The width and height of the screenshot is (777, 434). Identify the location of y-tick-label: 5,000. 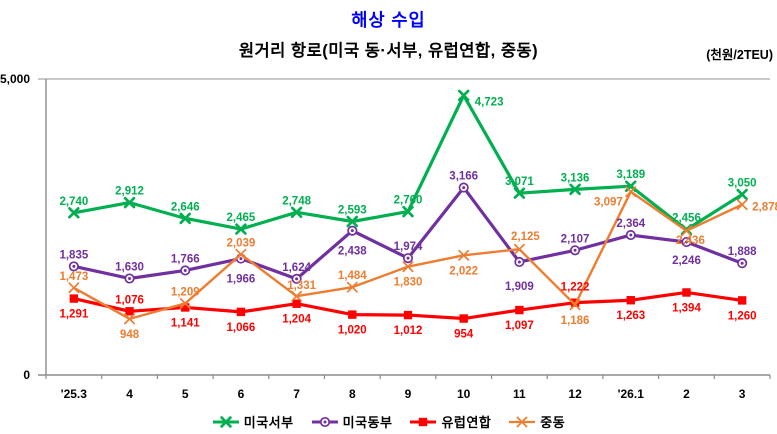
(15, 79).